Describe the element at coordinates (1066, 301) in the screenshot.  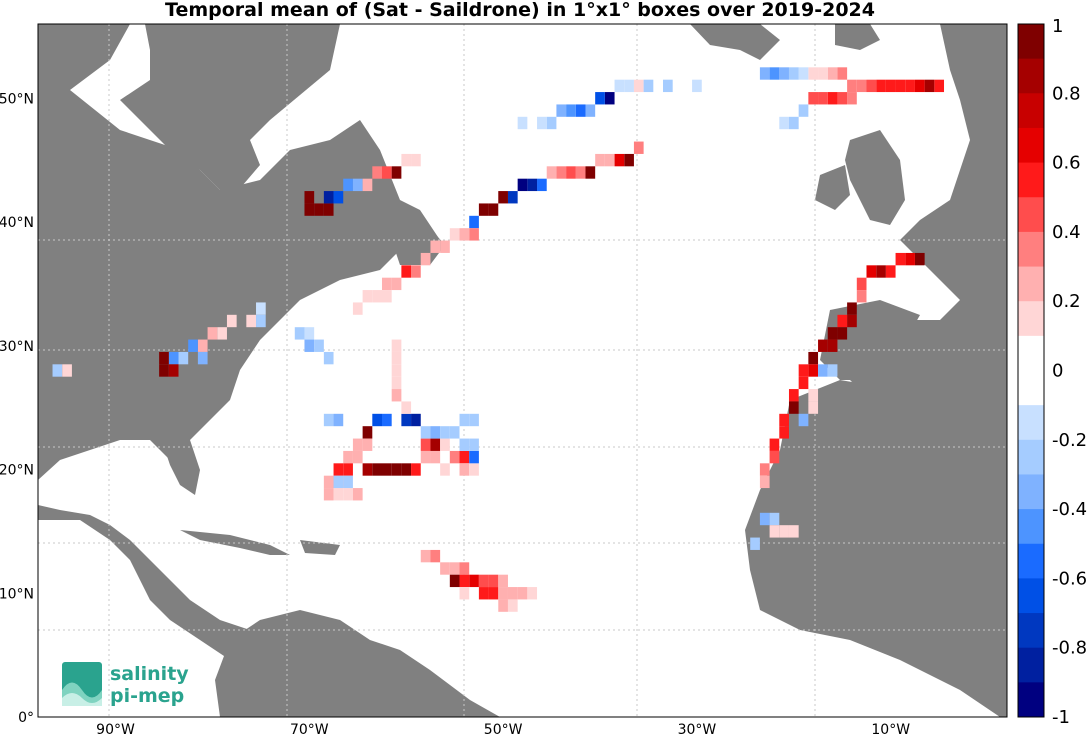
I see `colorbar-tick-label: 0.2` at that location.